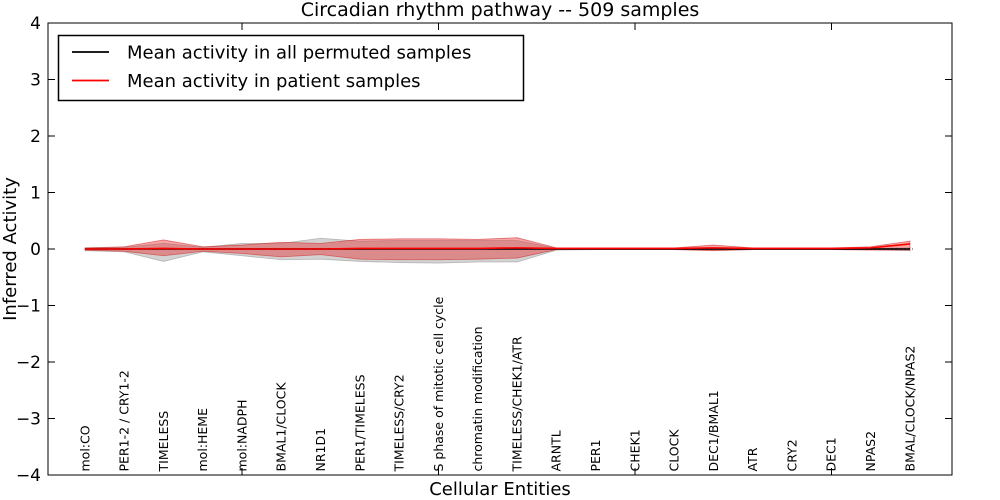  I want to click on x-category-label: NR1D1, so click(320, 450).